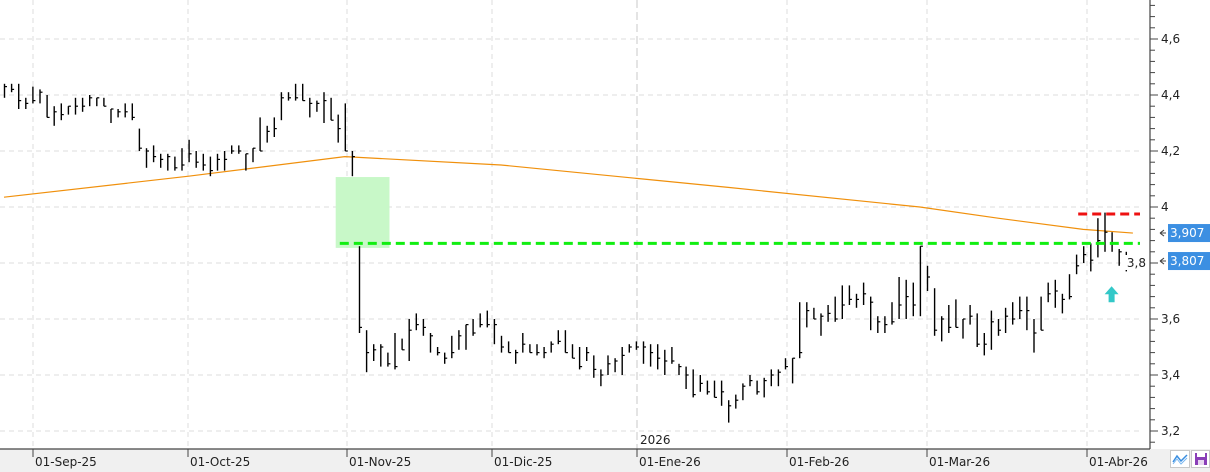 Image resolution: width=1210 pixels, height=472 pixels. What do you see at coordinates (739, 228) in the screenshot?
I see `levels` at bounding box center [739, 228].